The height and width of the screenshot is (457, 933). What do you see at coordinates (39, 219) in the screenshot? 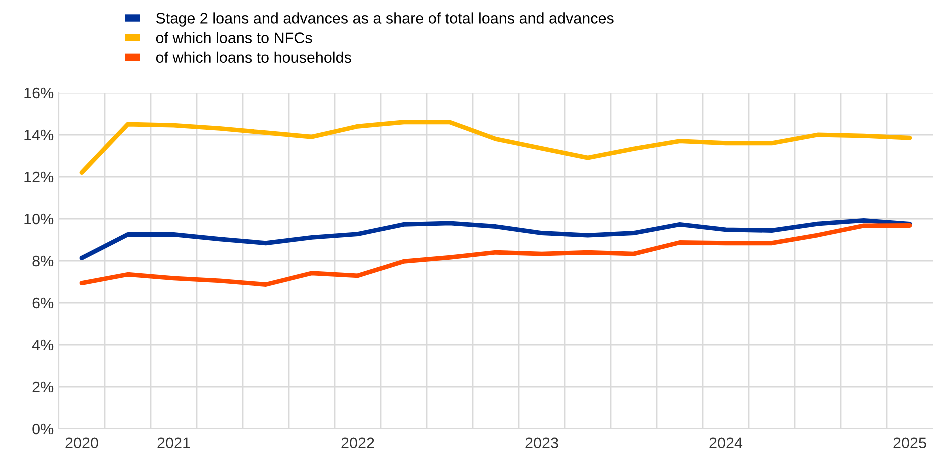
I see `y-tick-label: 10%` at bounding box center [39, 219].